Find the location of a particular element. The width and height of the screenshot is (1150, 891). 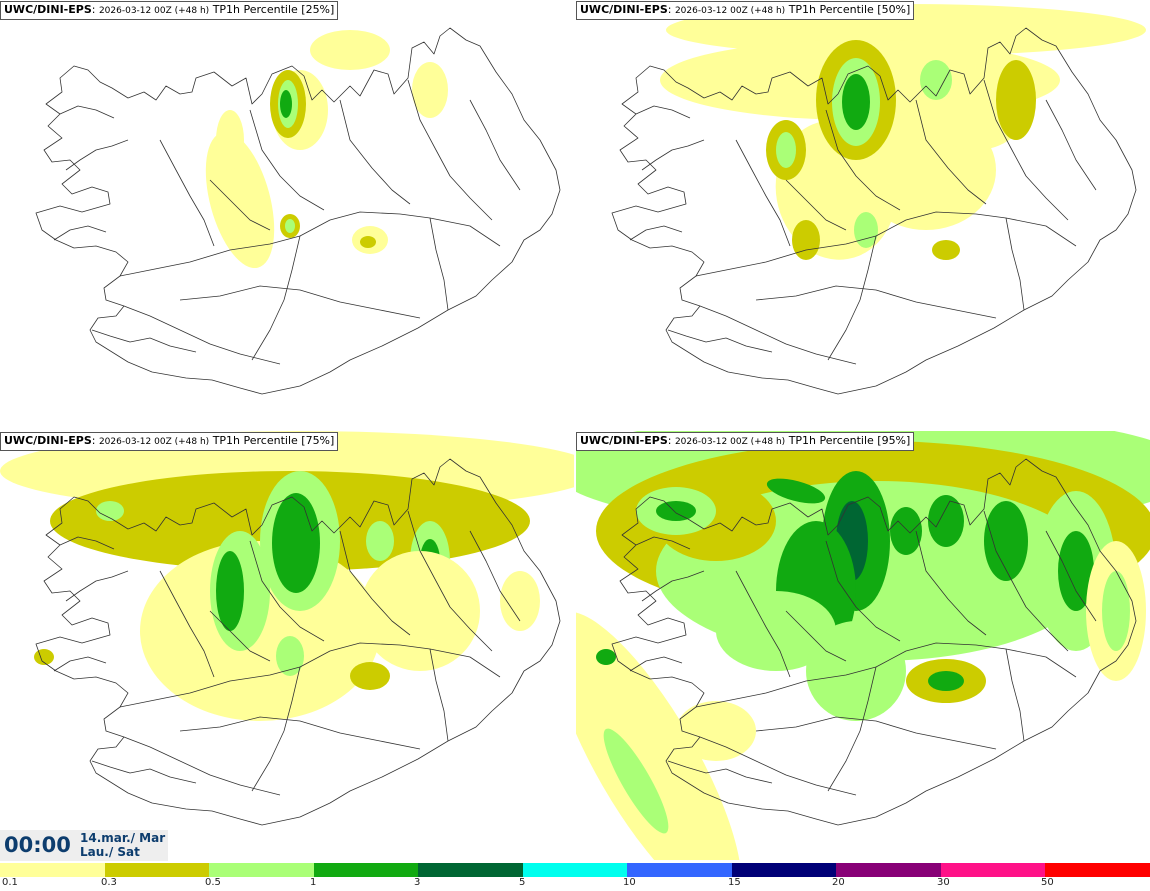

colorbar-ticks: 0.1 0.3 0.5 1 3 5 10 15 20 30 50 is located at coordinates (575, 884).